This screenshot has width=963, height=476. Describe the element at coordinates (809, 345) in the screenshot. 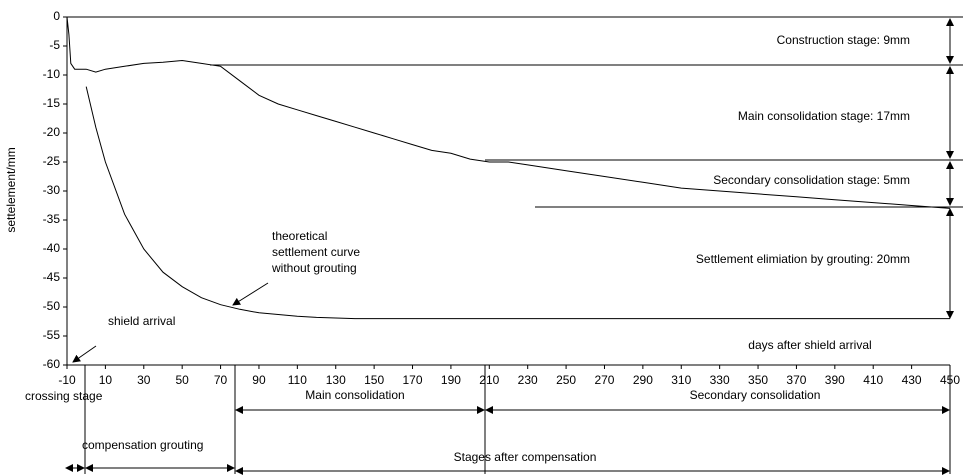

I see `x-axis-label: days after shield arrival` at that location.